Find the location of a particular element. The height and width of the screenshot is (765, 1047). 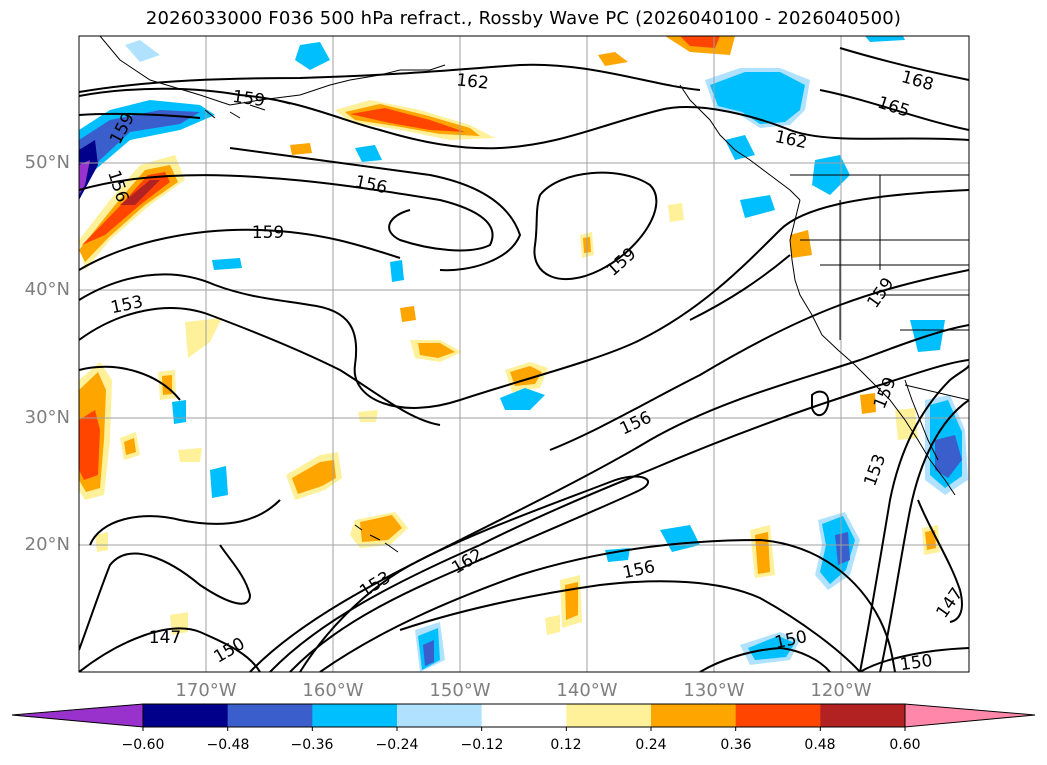

lat-label-40n: 40°N is located at coordinates (47, 289).